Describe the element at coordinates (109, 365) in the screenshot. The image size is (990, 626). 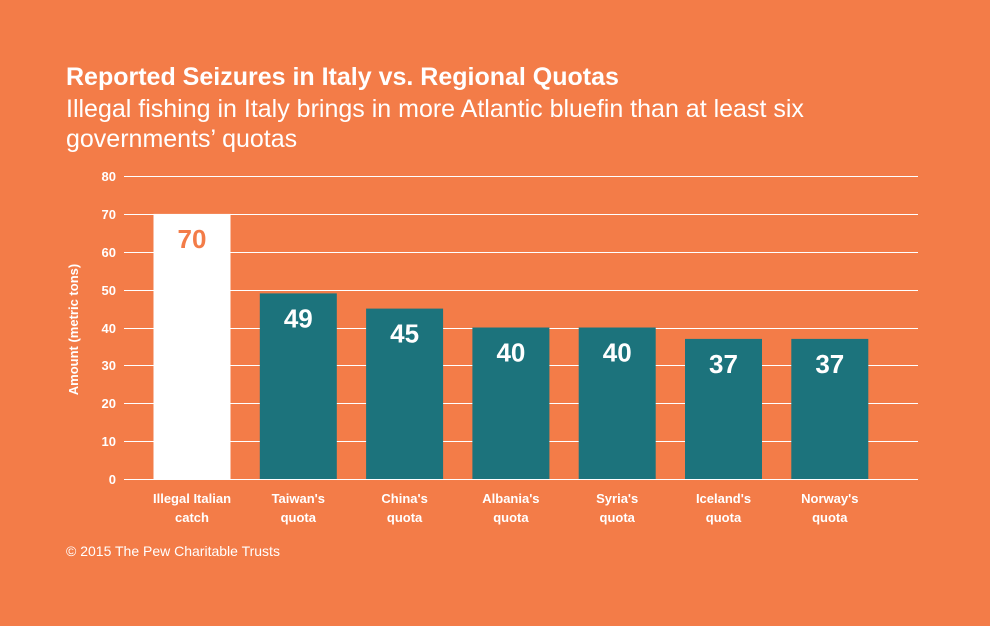
I see `y-tick-label-30: 30` at that location.